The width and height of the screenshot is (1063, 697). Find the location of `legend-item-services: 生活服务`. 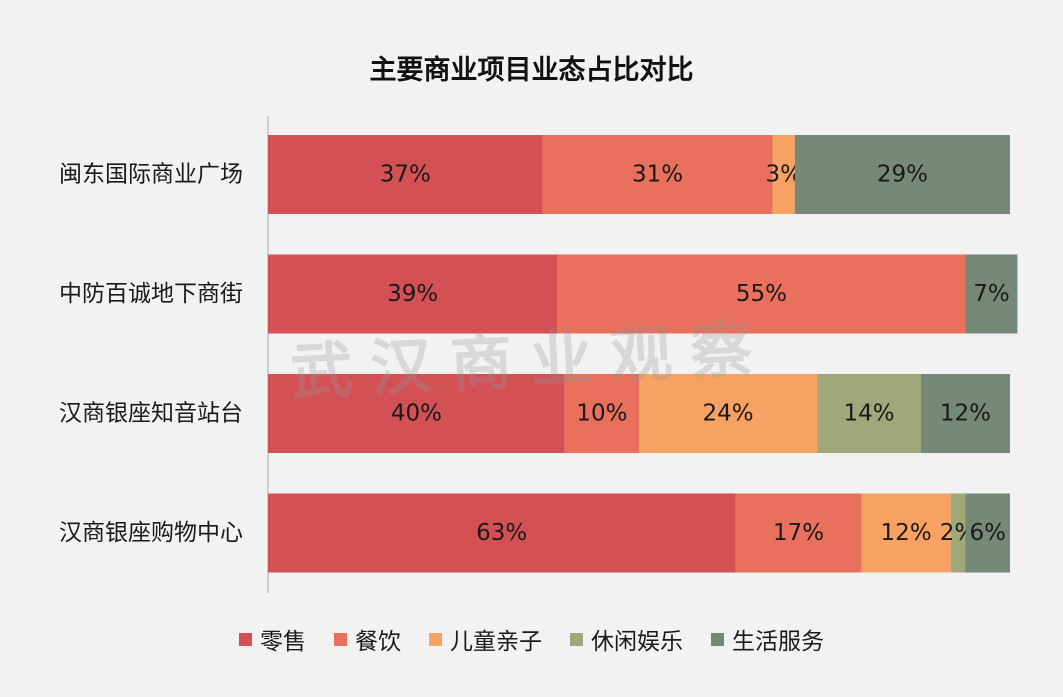

legend-item-services: 生活服务 is located at coordinates (767, 639).